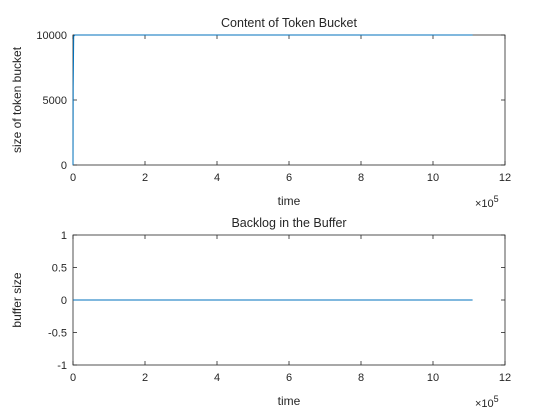 Image resolution: width=560 pixels, height=420 pixels. Describe the element at coordinates (62, 366) in the screenshot. I see `y-tick-label: -1` at that location.